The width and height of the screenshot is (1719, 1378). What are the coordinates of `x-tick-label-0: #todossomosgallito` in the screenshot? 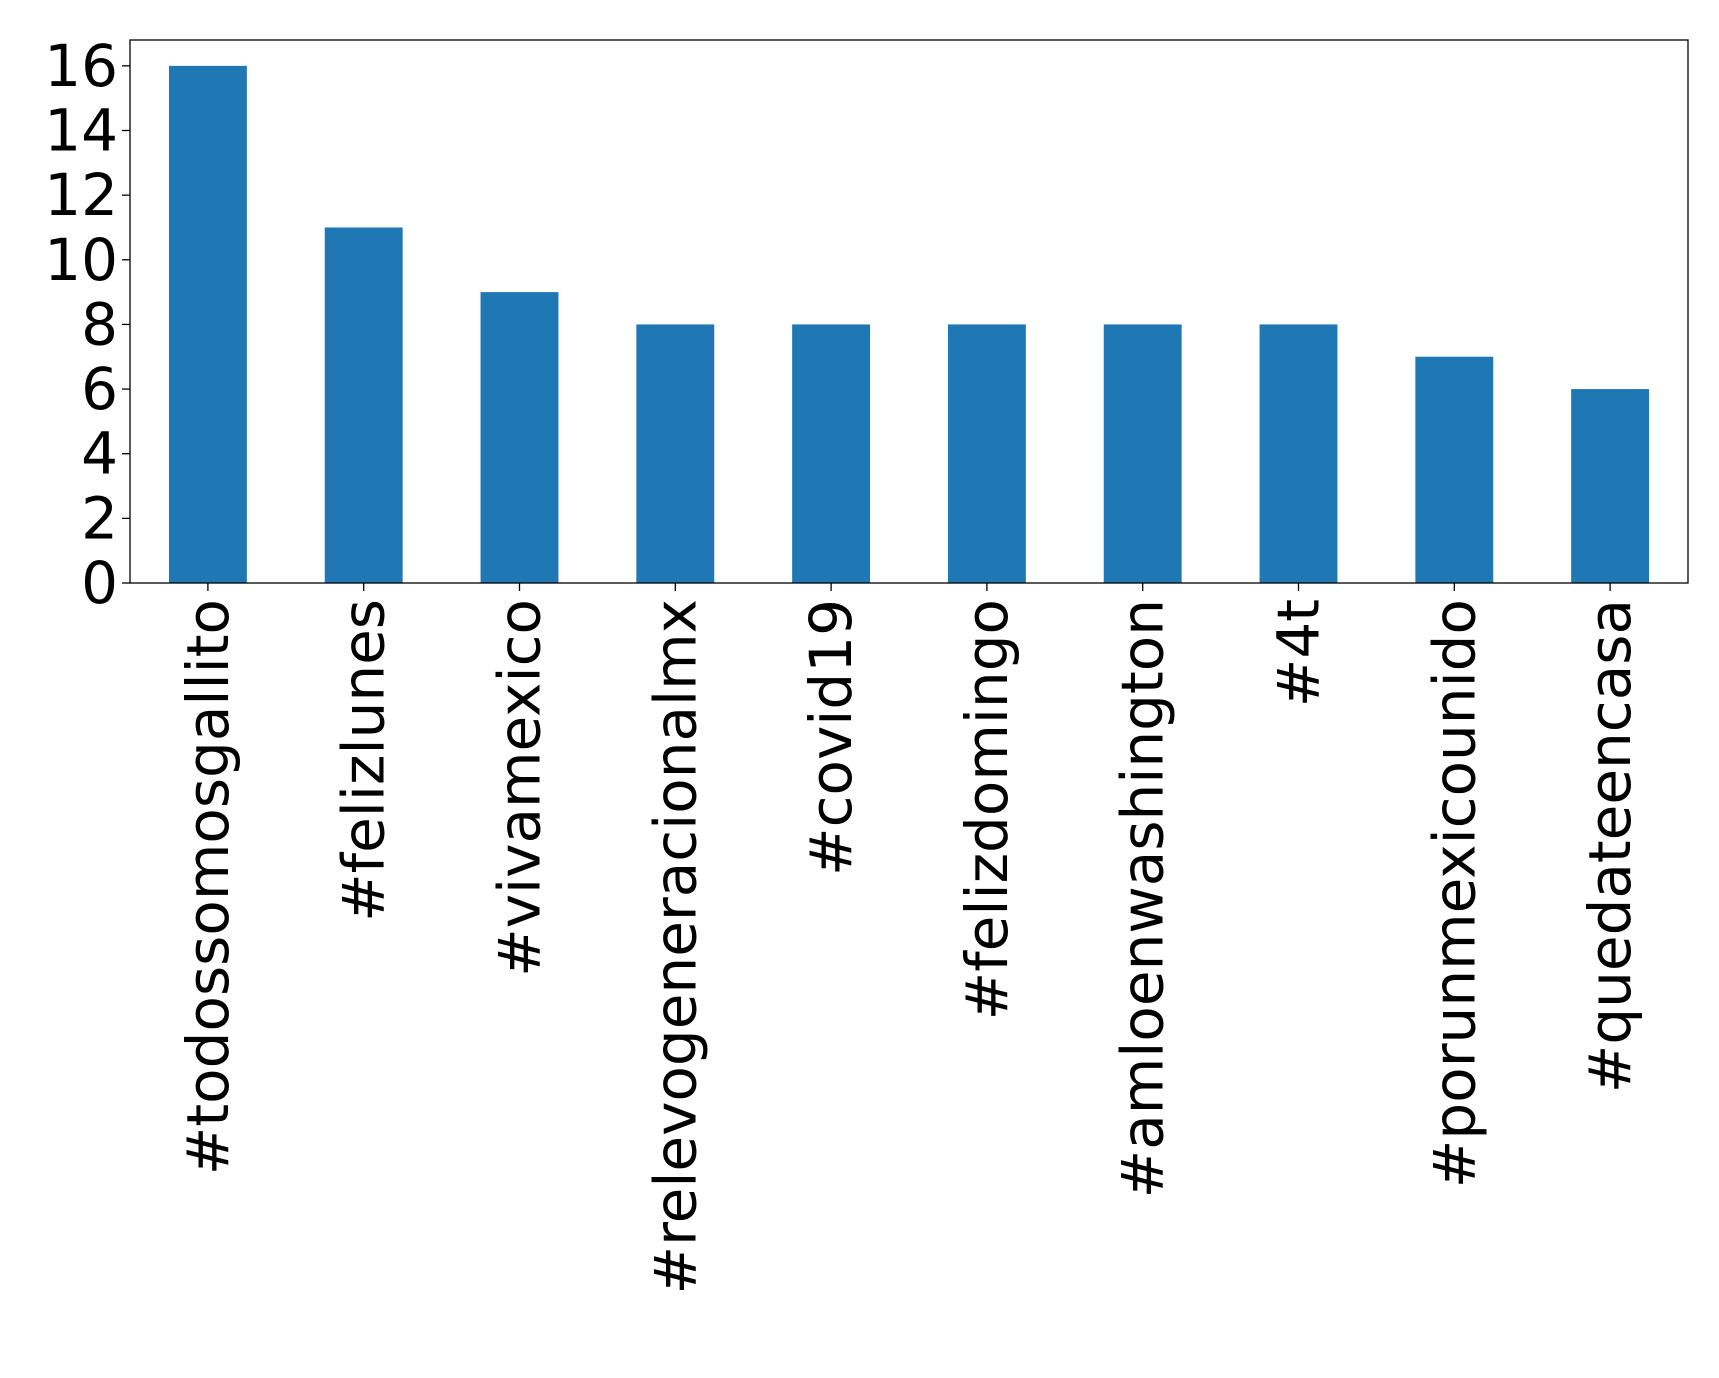 It's located at (208, 887).